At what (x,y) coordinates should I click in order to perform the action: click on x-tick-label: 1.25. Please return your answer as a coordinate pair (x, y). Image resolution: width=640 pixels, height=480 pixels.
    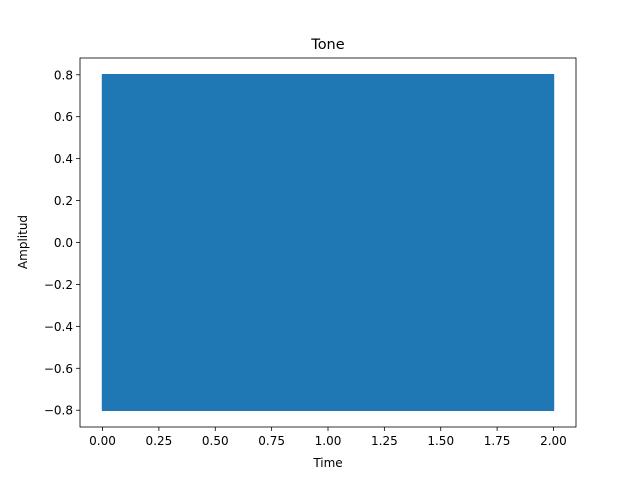
    Looking at the image, I should click on (384, 441).